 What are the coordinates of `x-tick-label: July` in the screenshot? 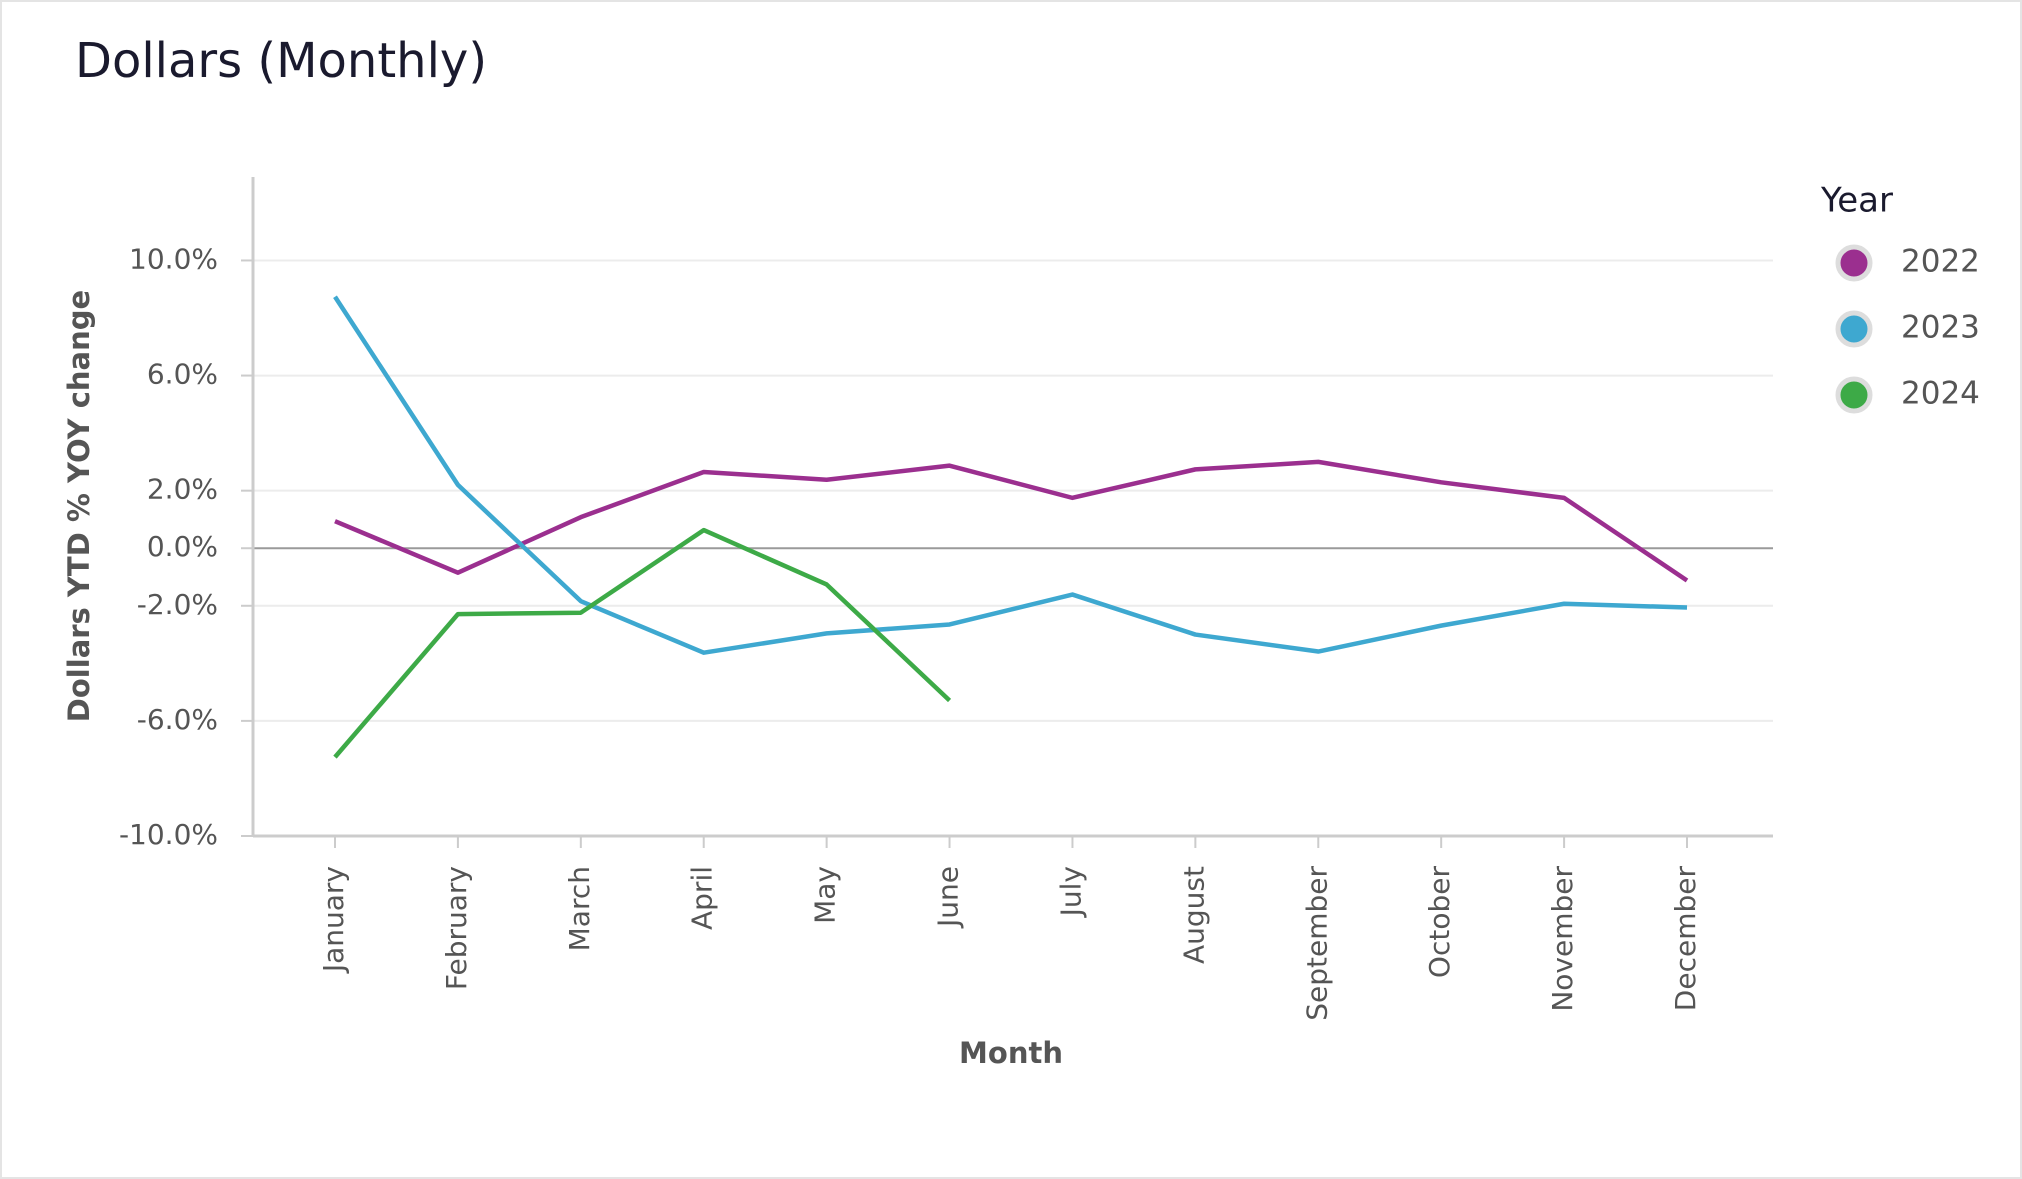 It's located at (1070, 892).